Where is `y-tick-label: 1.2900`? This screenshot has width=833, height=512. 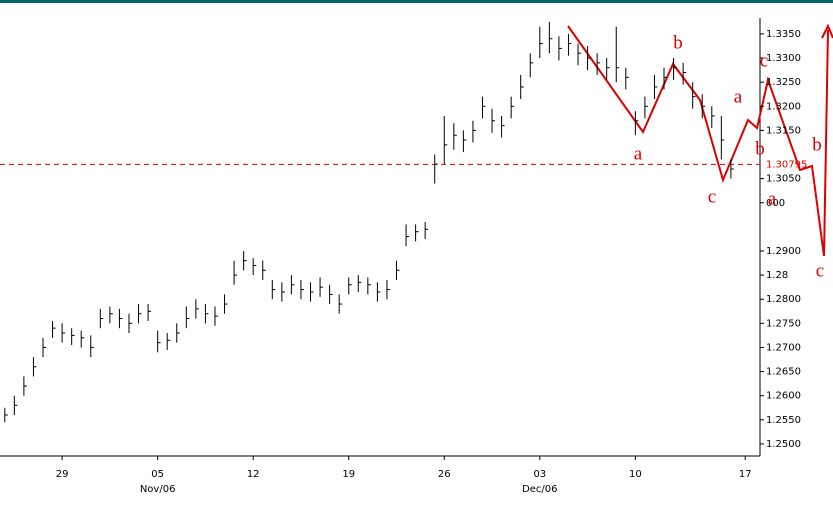 y-tick-label: 1.2900 is located at coordinates (783, 251).